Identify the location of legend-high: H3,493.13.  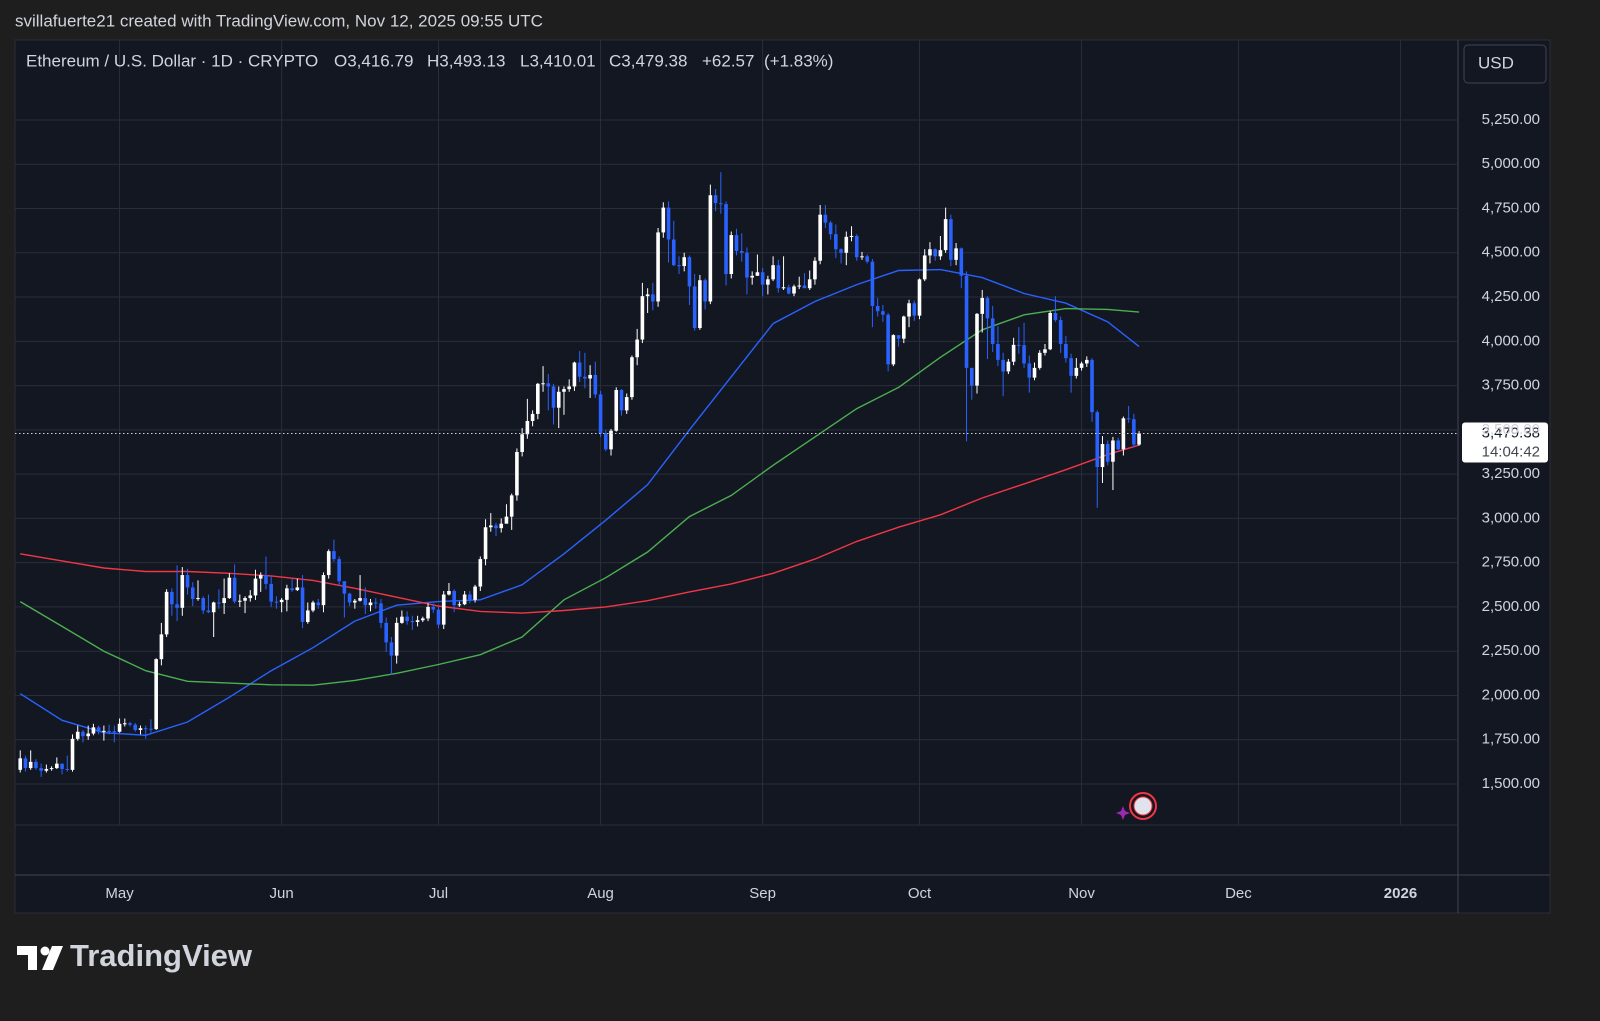
(466, 60).